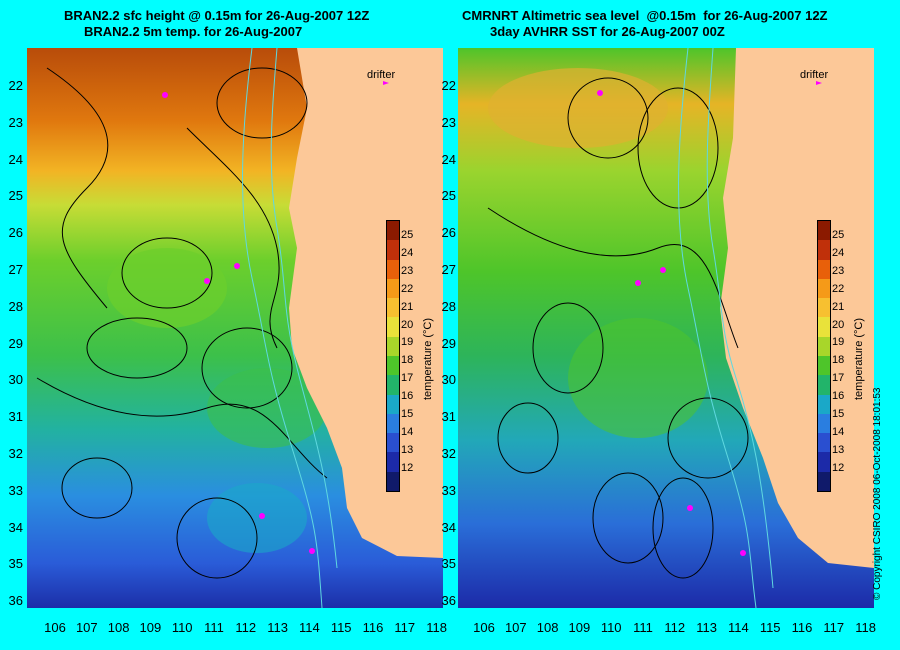 The width and height of the screenshot is (900, 650). Describe the element at coordinates (706, 627) in the screenshot. I see `lon-tick-label: 113` at that location.